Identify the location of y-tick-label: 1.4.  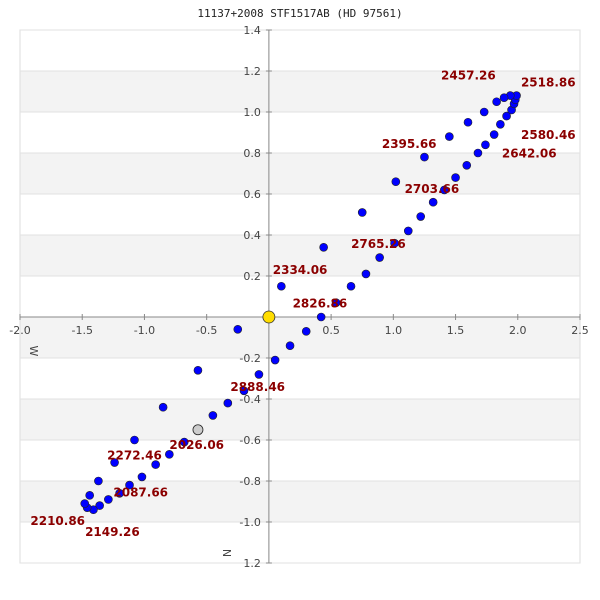
(252, 30).